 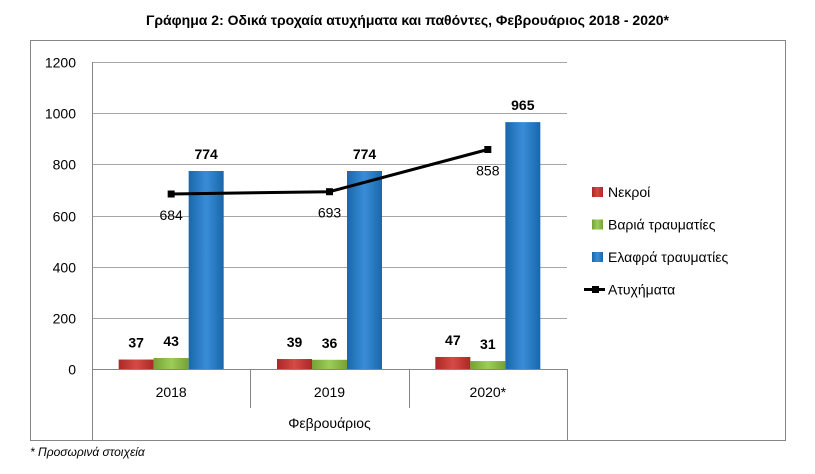 What do you see at coordinates (206, 154) in the screenshot?
I see `bar-value-label-s2-c0: 774` at bounding box center [206, 154].